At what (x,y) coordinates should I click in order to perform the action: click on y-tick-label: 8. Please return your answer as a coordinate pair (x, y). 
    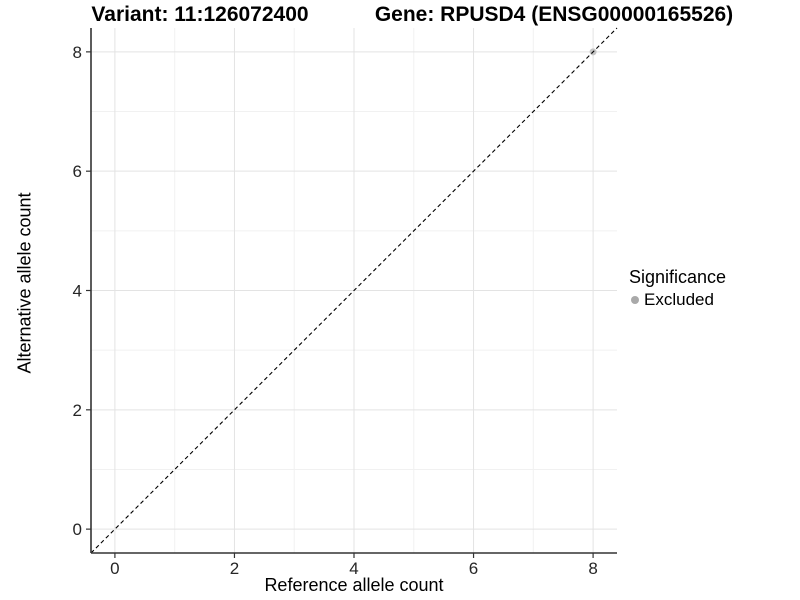
    Looking at the image, I should click on (77, 52).